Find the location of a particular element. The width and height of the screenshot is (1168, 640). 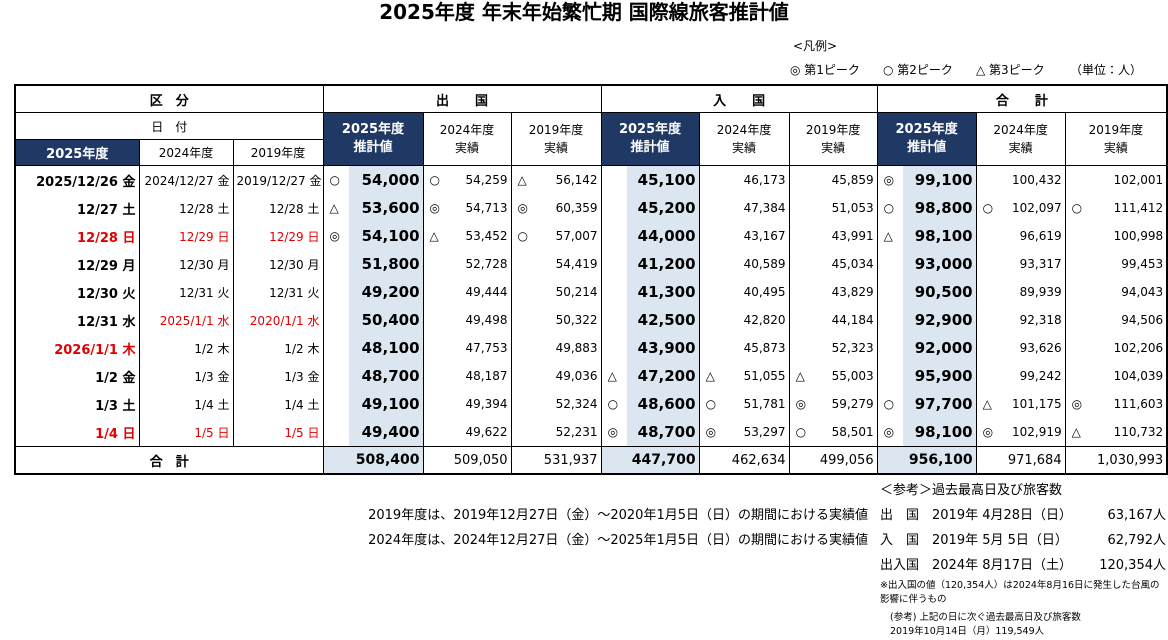

value-cell: 54,713 is located at coordinates (476, 208).